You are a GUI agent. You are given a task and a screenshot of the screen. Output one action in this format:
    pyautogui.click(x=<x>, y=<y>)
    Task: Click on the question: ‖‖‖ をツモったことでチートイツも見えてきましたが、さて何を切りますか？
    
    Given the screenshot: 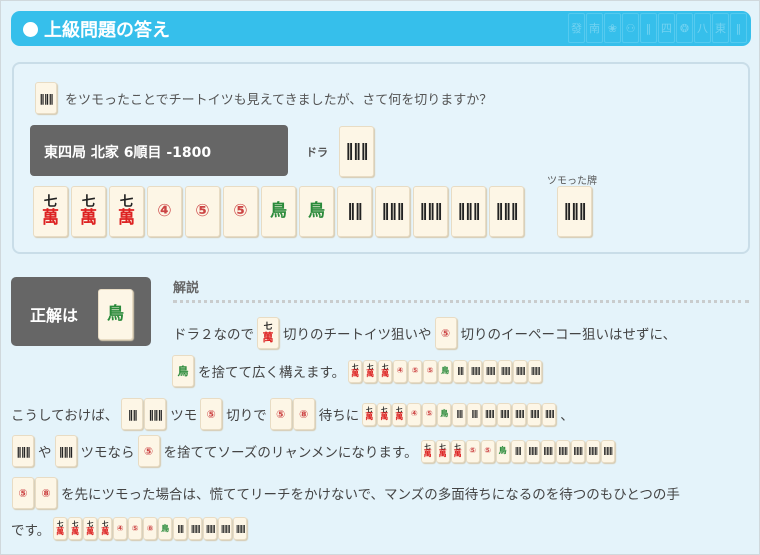 What is the action you would take?
    pyautogui.click(x=262, y=98)
    